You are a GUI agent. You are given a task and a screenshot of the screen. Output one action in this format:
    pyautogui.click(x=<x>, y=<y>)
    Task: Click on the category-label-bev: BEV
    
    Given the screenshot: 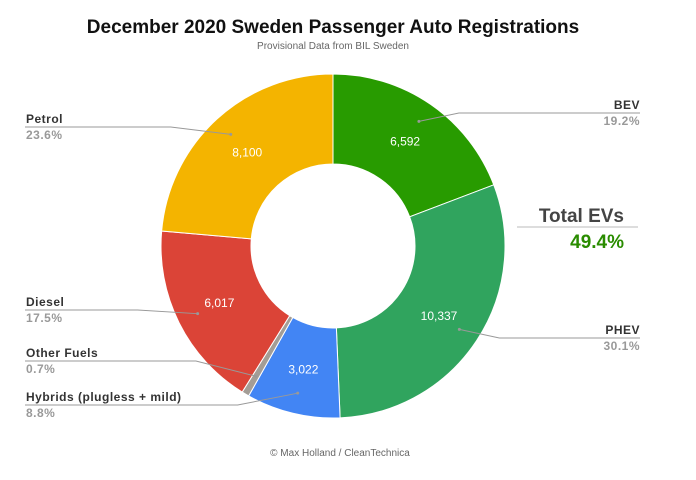 What is the action you would take?
    pyautogui.click(x=627, y=105)
    